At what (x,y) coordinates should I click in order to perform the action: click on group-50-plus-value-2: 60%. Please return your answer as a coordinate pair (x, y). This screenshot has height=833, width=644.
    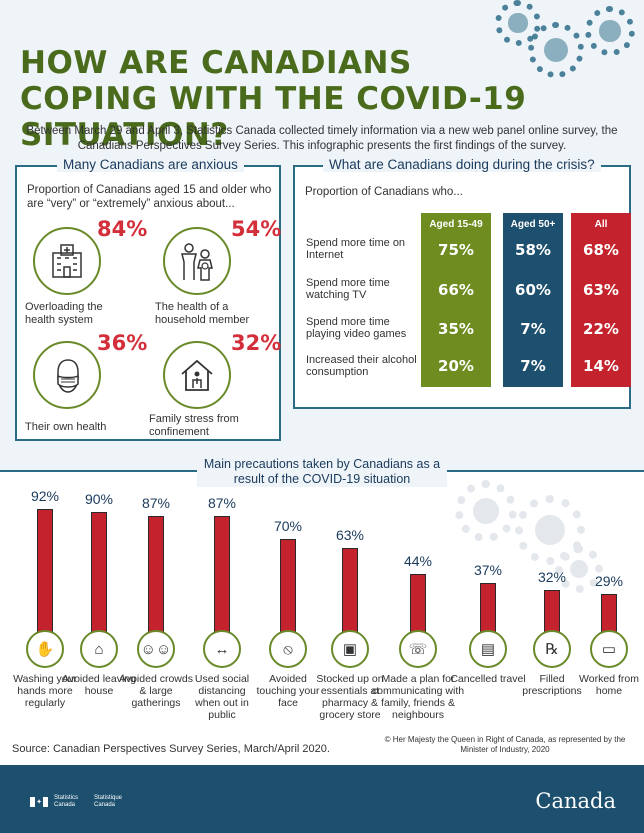
    Looking at the image, I should click on (533, 290).